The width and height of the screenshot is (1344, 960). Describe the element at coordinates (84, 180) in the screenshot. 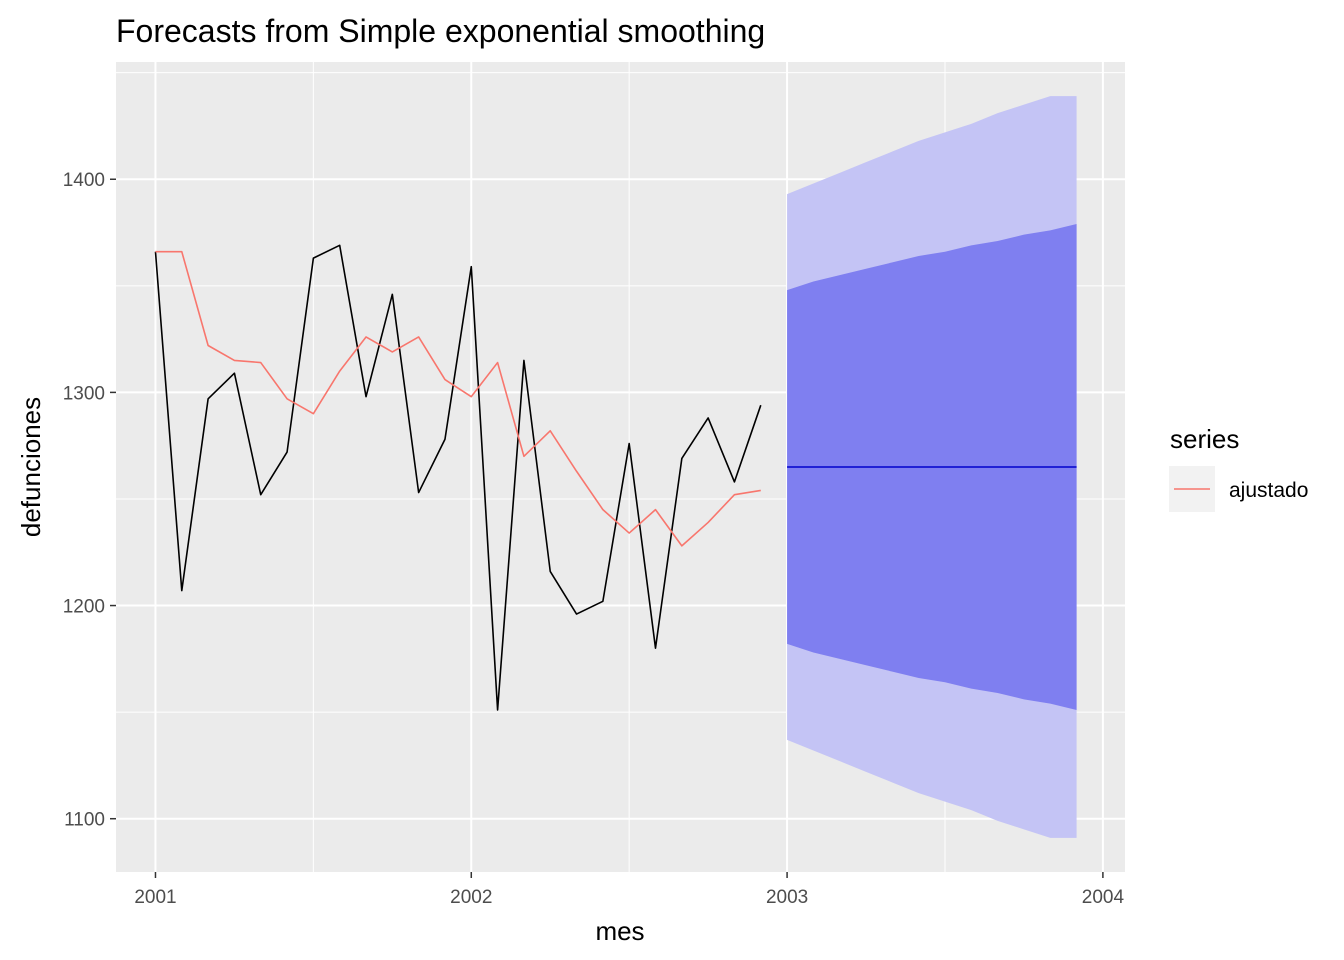

I see `y-tick-label: 1400` at that location.